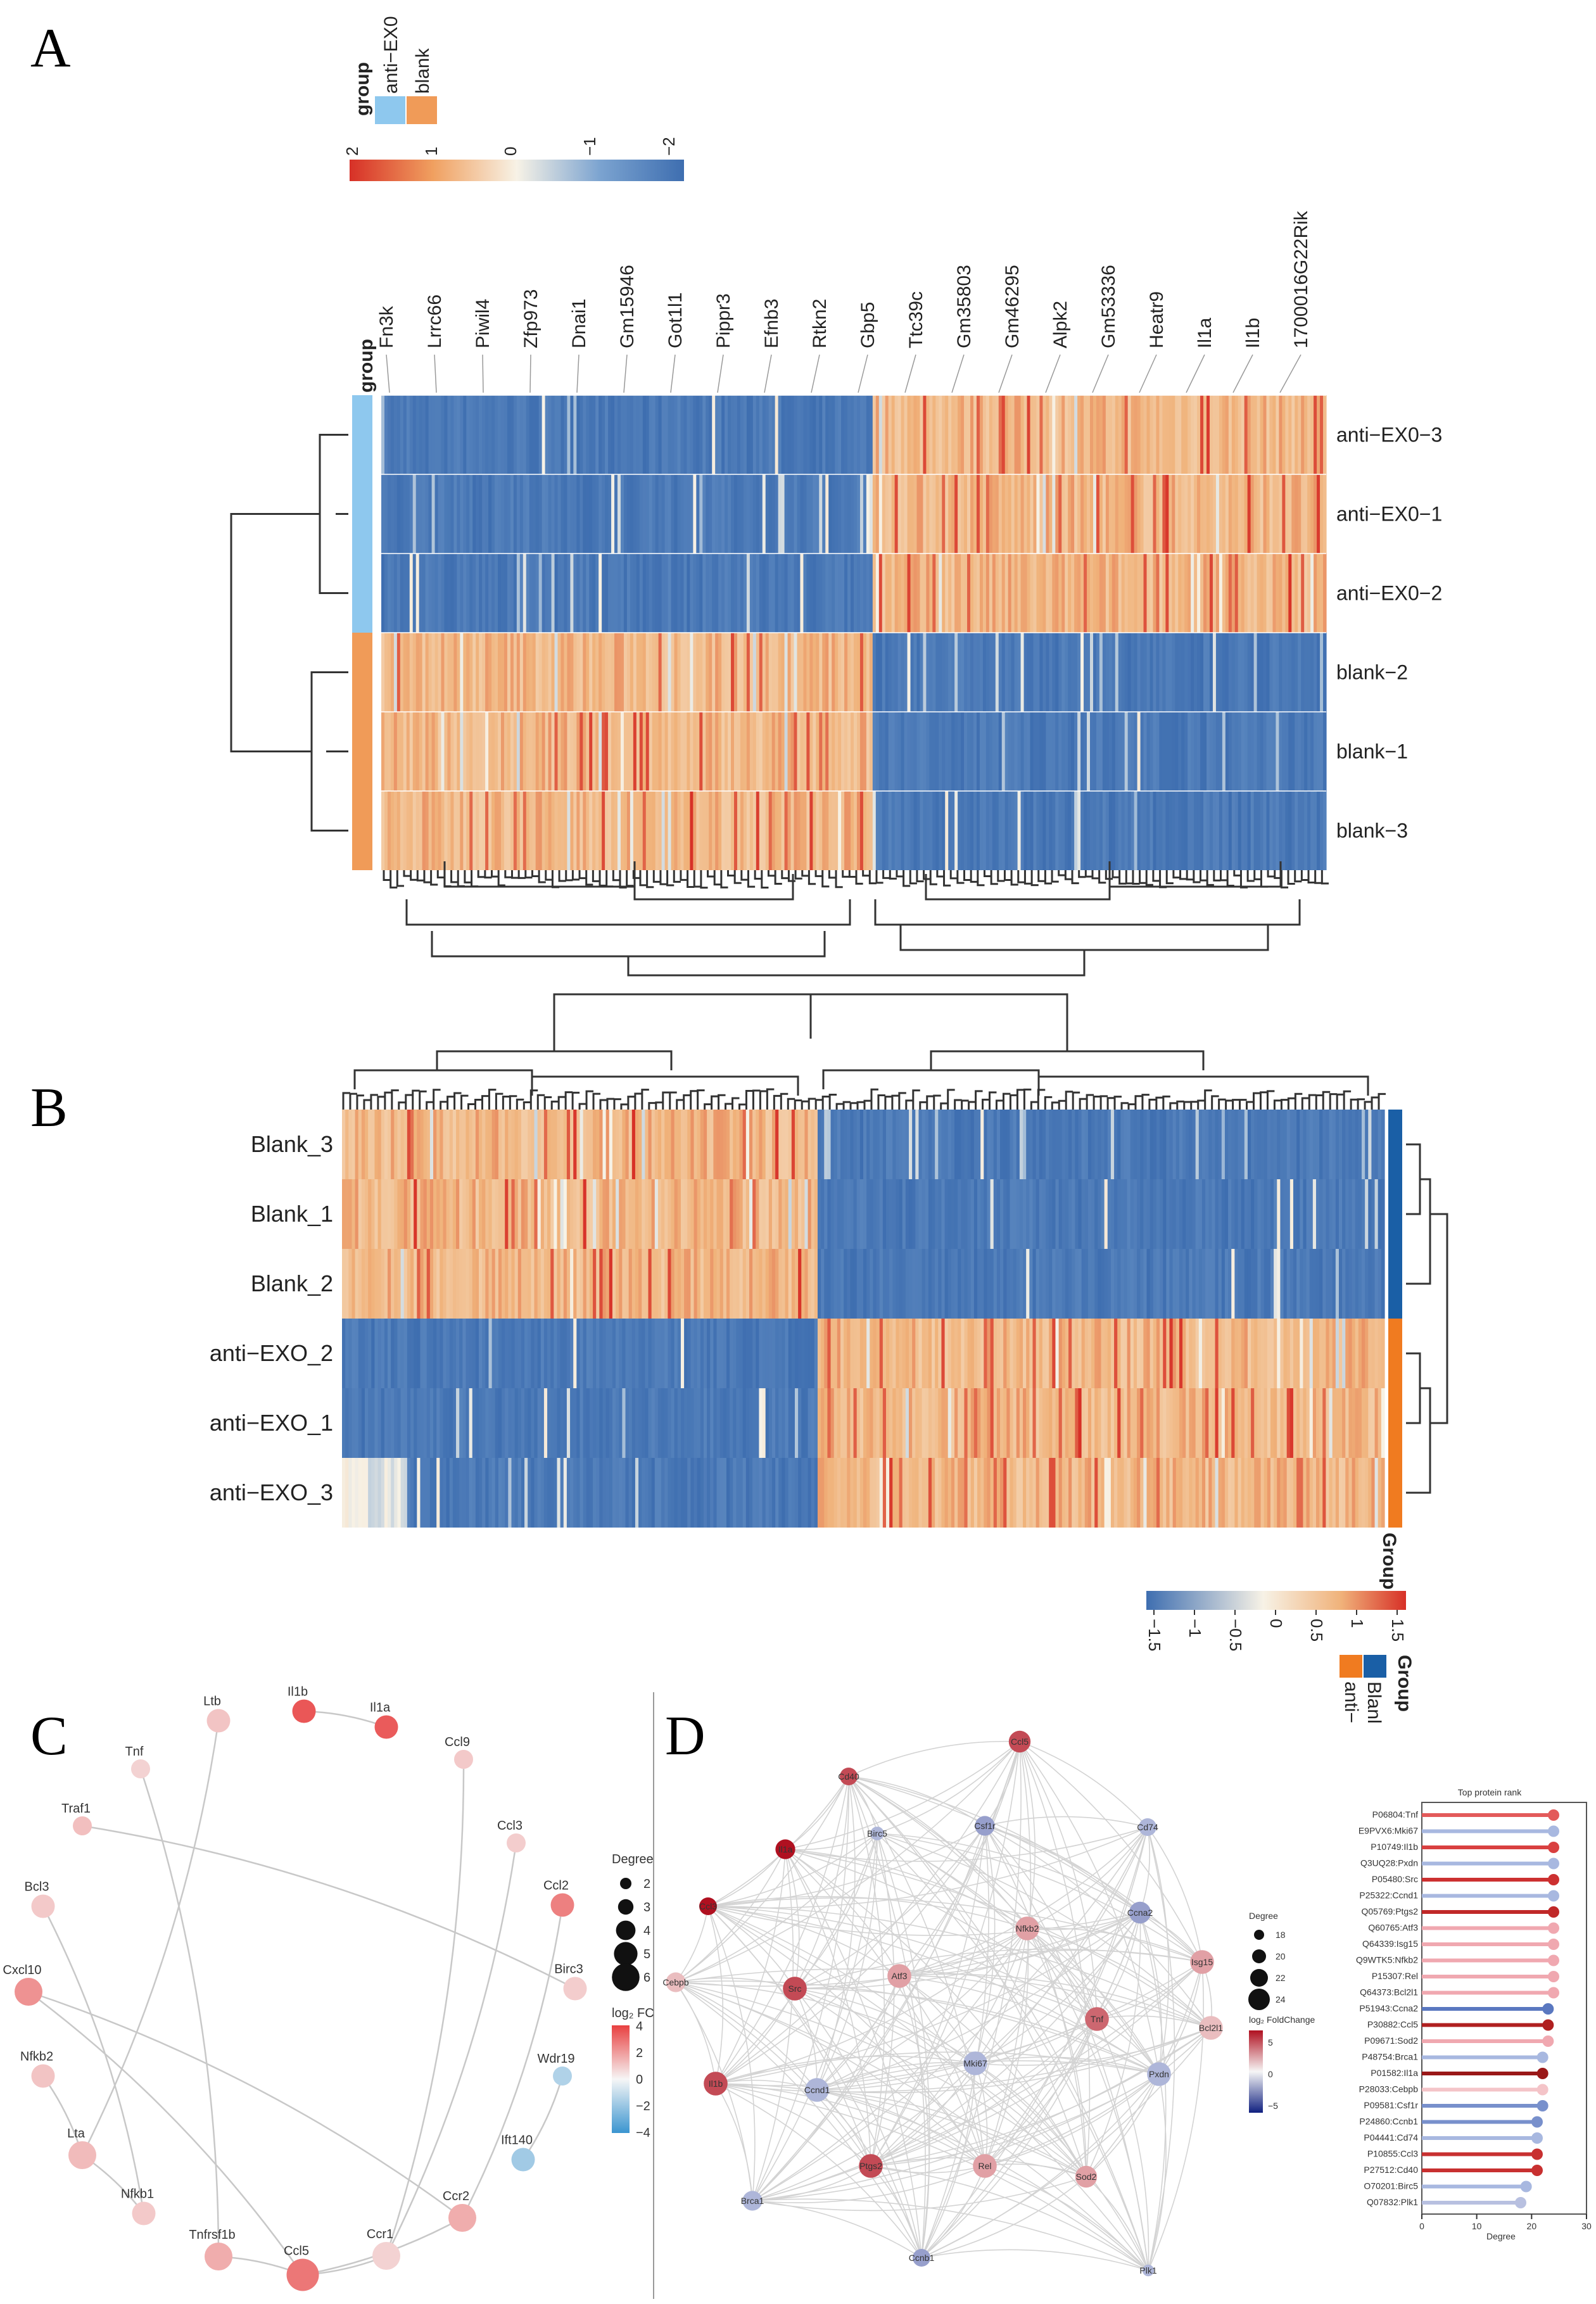 This screenshot has height=2304, width=1596. Describe the element at coordinates (212, 2235) in the screenshot. I see `node-label: Tnfrsf1b` at that location.